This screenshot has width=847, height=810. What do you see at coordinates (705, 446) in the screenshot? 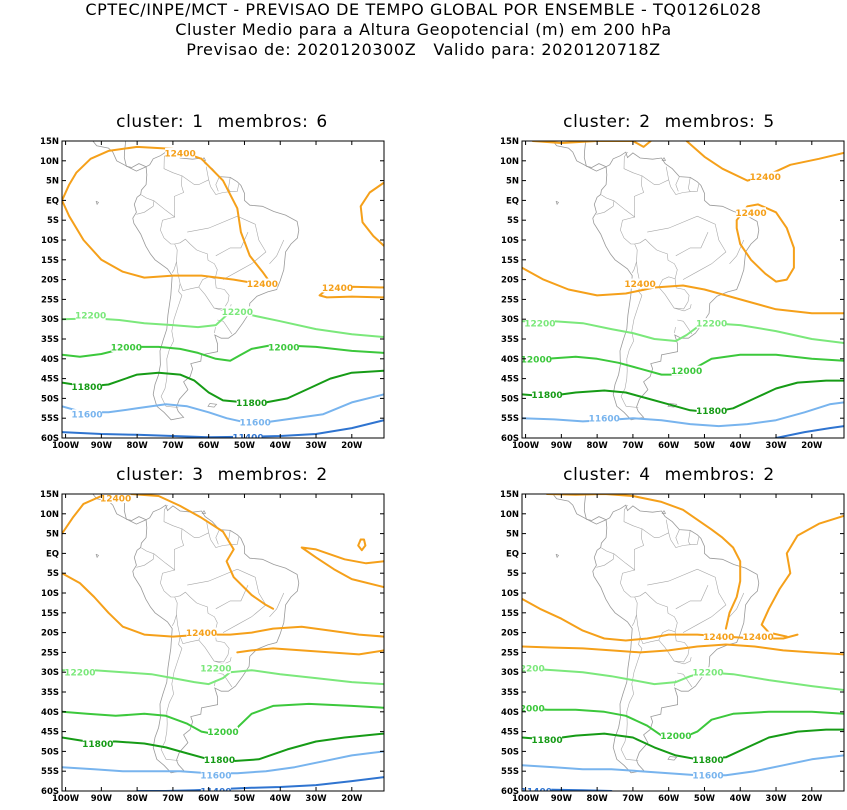
I see `lon-label: 50W` at bounding box center [705, 446].